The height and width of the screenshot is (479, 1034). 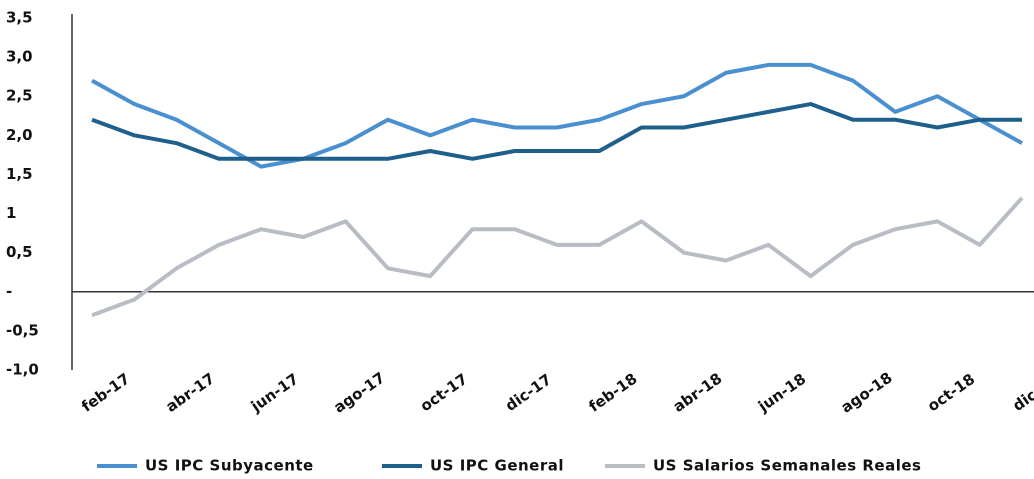 What do you see at coordinates (9, 291) in the screenshot?
I see `y-tick-label: -` at bounding box center [9, 291].